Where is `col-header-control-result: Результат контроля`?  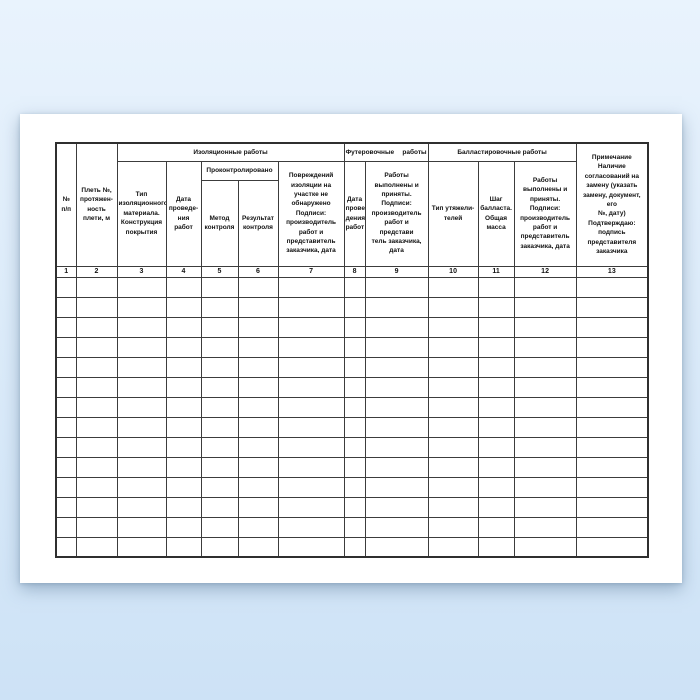
col-header-control-result: Результат контроля is located at coordinates (258, 223).